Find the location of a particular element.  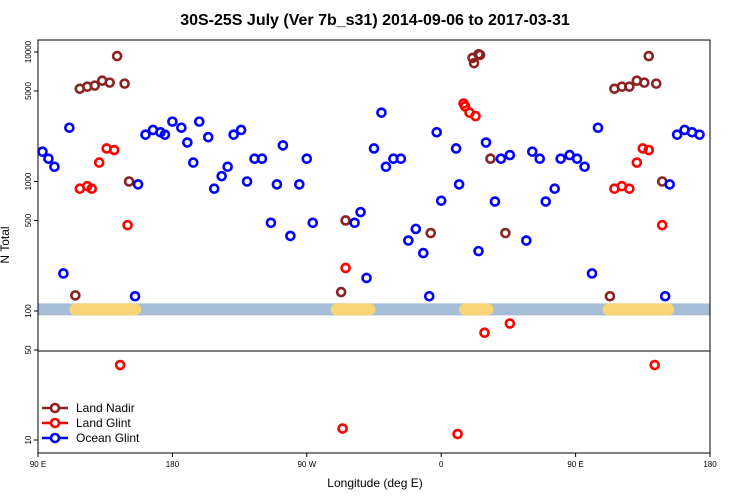

x-tick-label: 180 is located at coordinates (173, 464).